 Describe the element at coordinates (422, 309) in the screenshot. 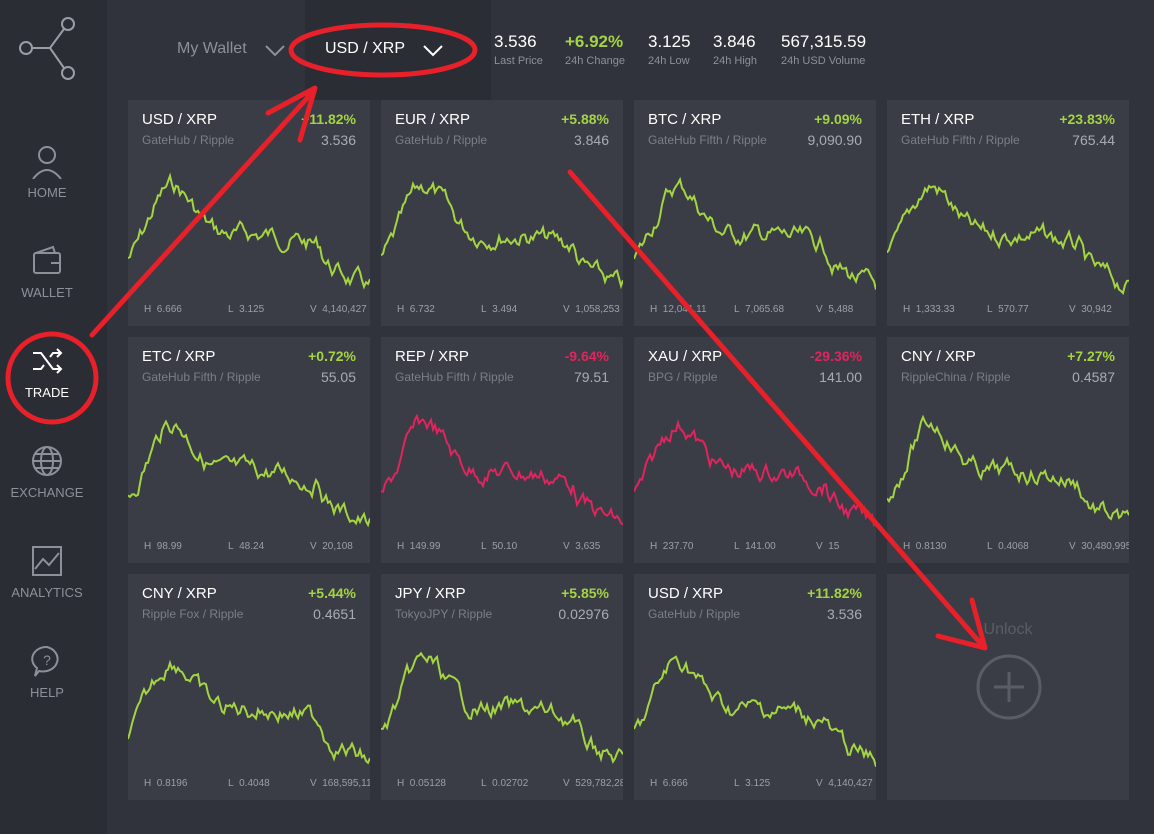

I see `range-stat-value: 6.732` at that location.